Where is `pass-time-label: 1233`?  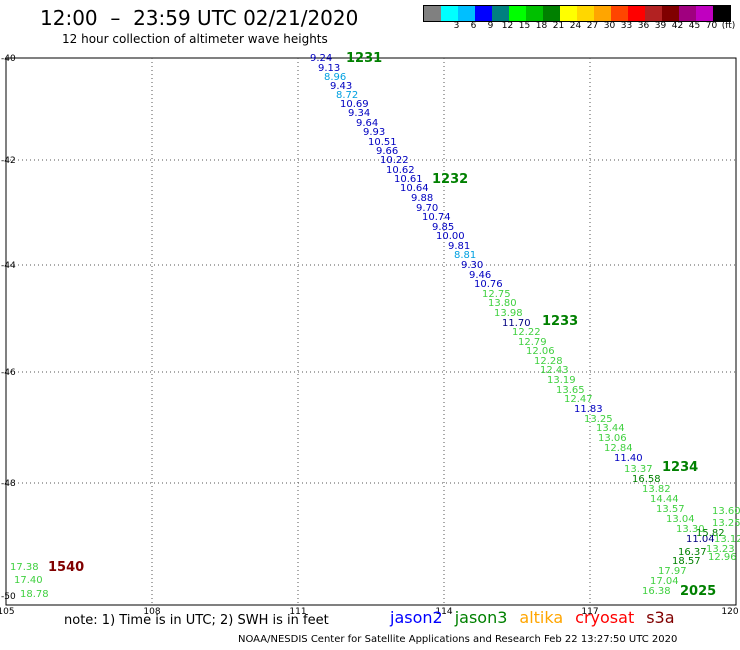
pass-time-label: 1233 is located at coordinates (560, 321).